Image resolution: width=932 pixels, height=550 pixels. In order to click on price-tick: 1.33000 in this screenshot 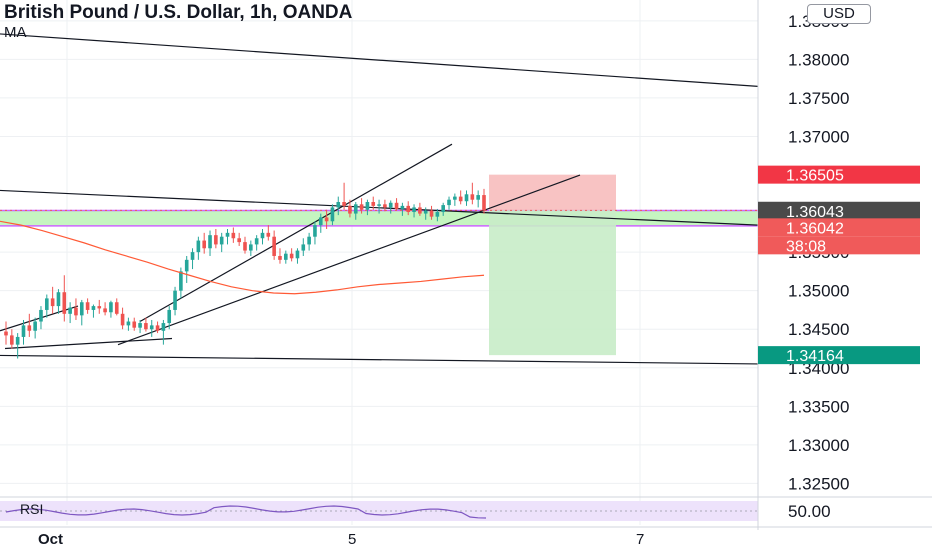, I will do `click(818, 445)`.